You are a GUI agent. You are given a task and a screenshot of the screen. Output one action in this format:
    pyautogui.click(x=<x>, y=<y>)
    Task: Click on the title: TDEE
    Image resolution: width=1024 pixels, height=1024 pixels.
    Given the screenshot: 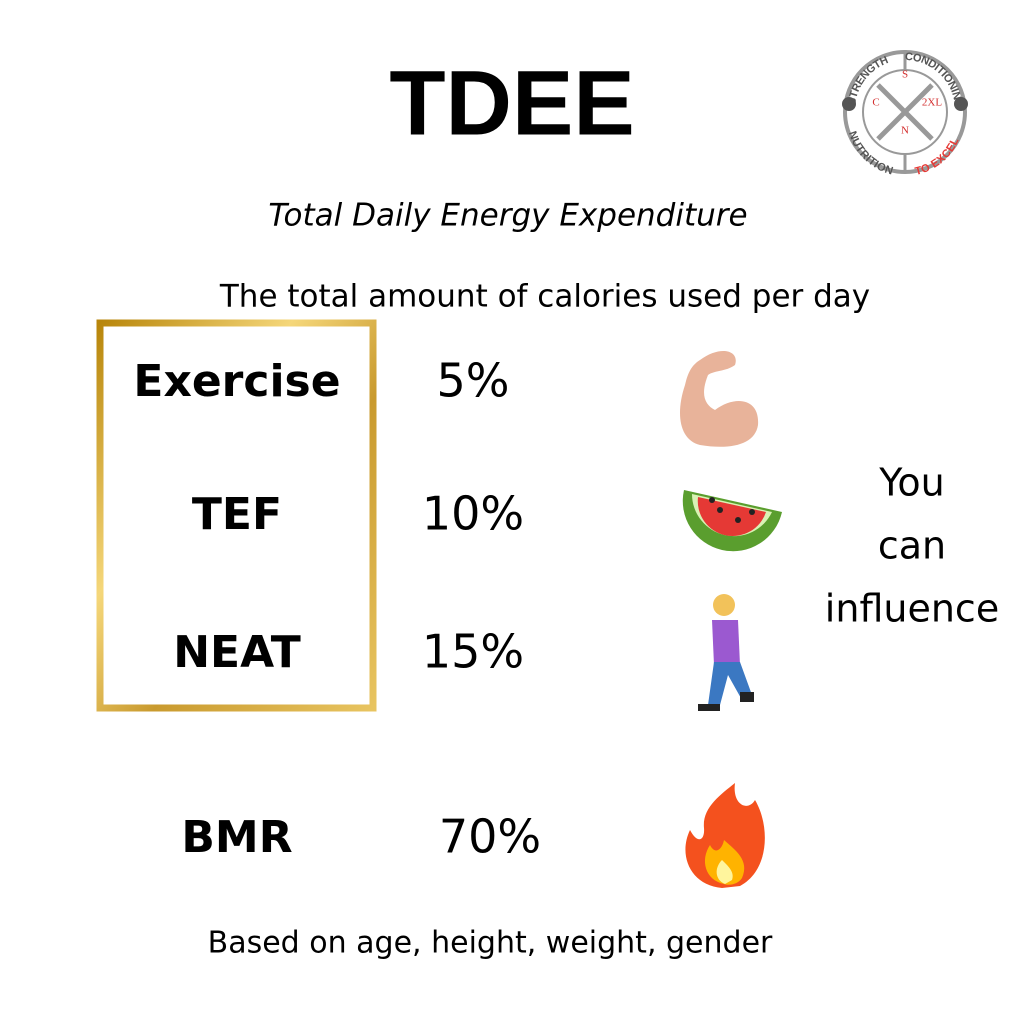 What is the action you would take?
    pyautogui.click(x=511, y=103)
    